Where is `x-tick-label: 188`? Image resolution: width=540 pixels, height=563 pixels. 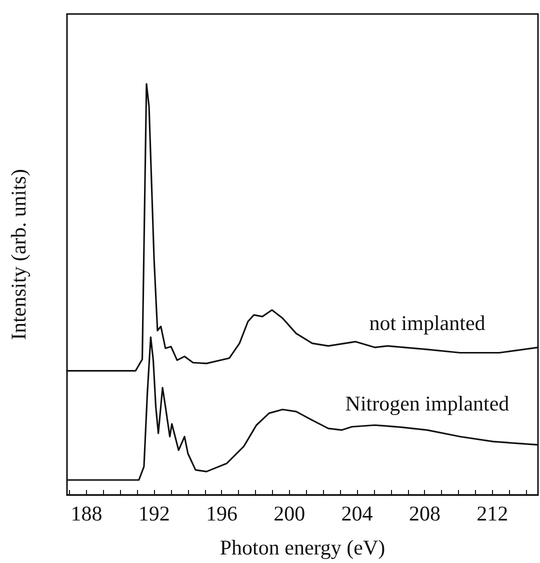 x-tick-label: 188 is located at coordinates (86, 514).